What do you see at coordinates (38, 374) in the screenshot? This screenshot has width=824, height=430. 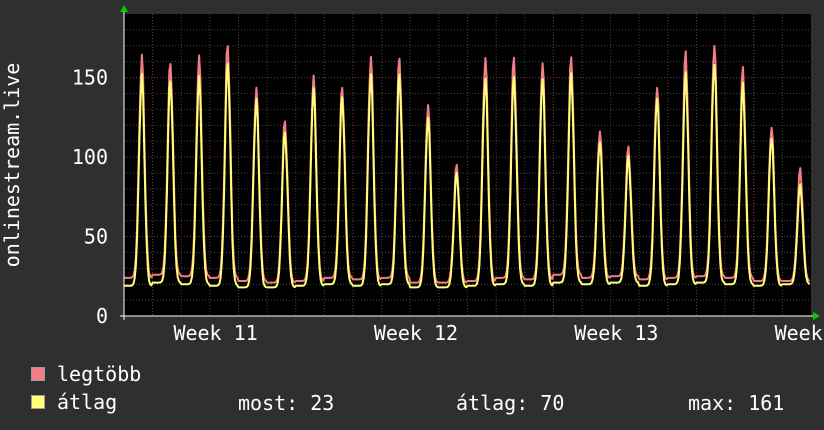 I see `max-swatch` at bounding box center [38, 374].